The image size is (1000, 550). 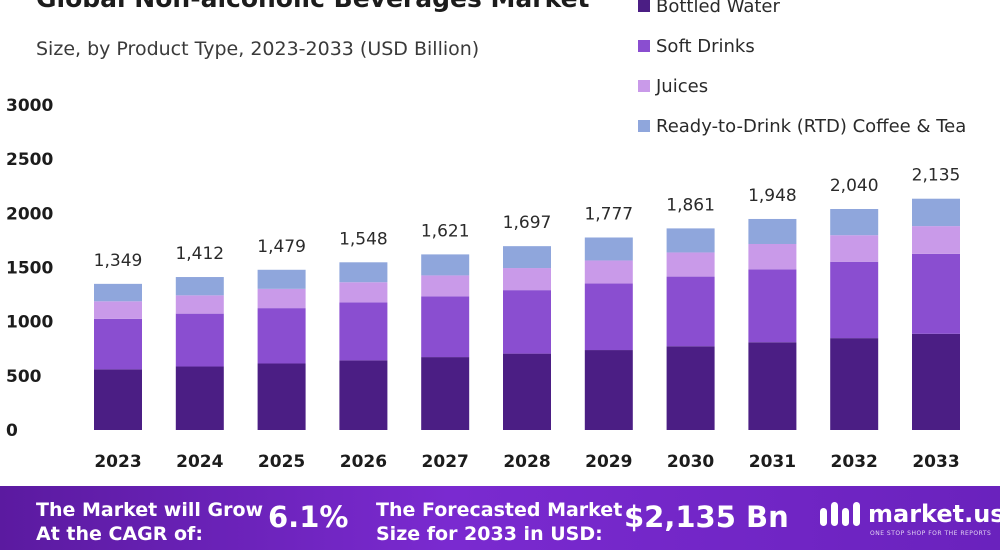 I want to click on legend-label: Soft Drinks, so click(x=705, y=46).